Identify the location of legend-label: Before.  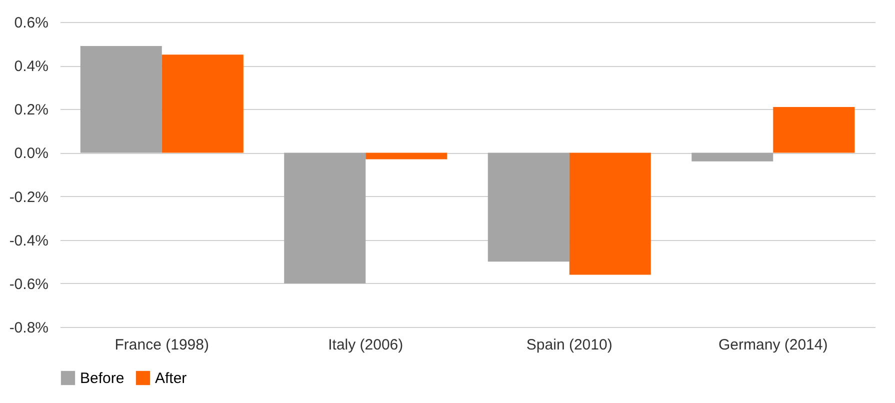
(102, 378).